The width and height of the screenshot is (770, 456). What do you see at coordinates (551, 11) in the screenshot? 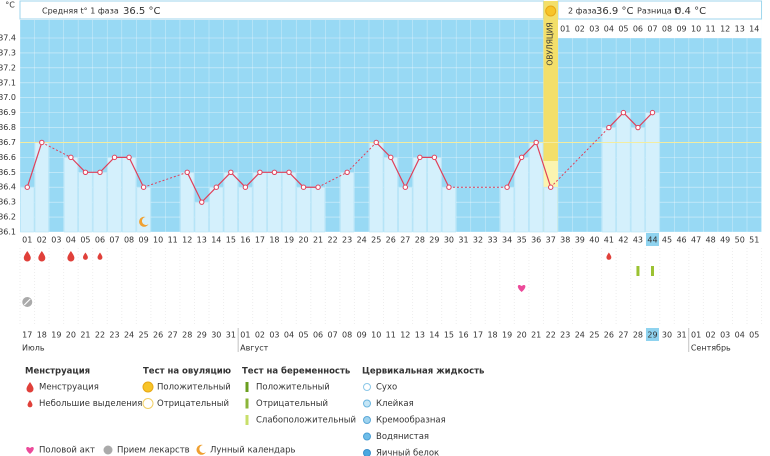
I see `sun-icon` at bounding box center [551, 11].